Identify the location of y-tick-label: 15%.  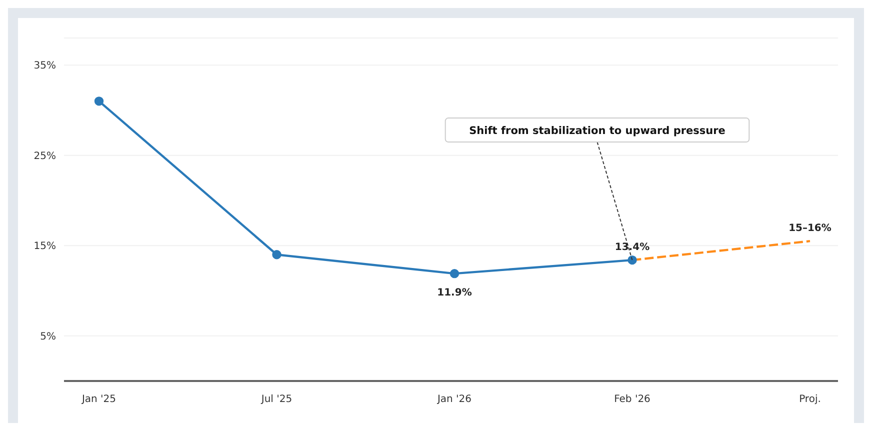
(45, 246).